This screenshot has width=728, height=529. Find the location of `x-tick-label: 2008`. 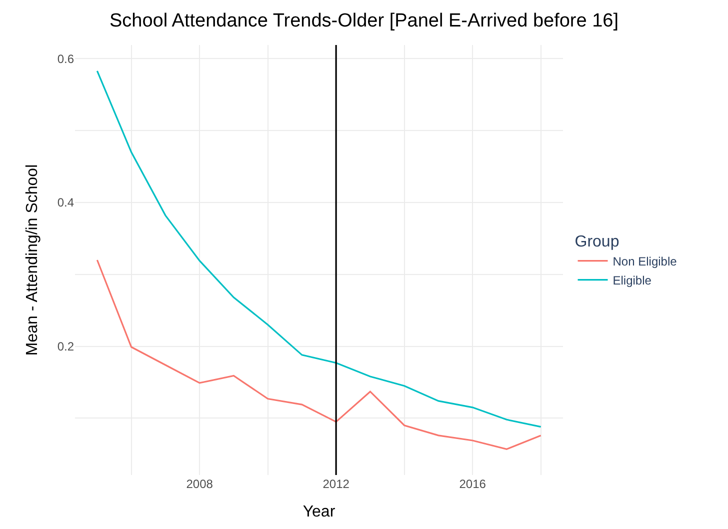

x-tick-label: 2008 is located at coordinates (200, 484).